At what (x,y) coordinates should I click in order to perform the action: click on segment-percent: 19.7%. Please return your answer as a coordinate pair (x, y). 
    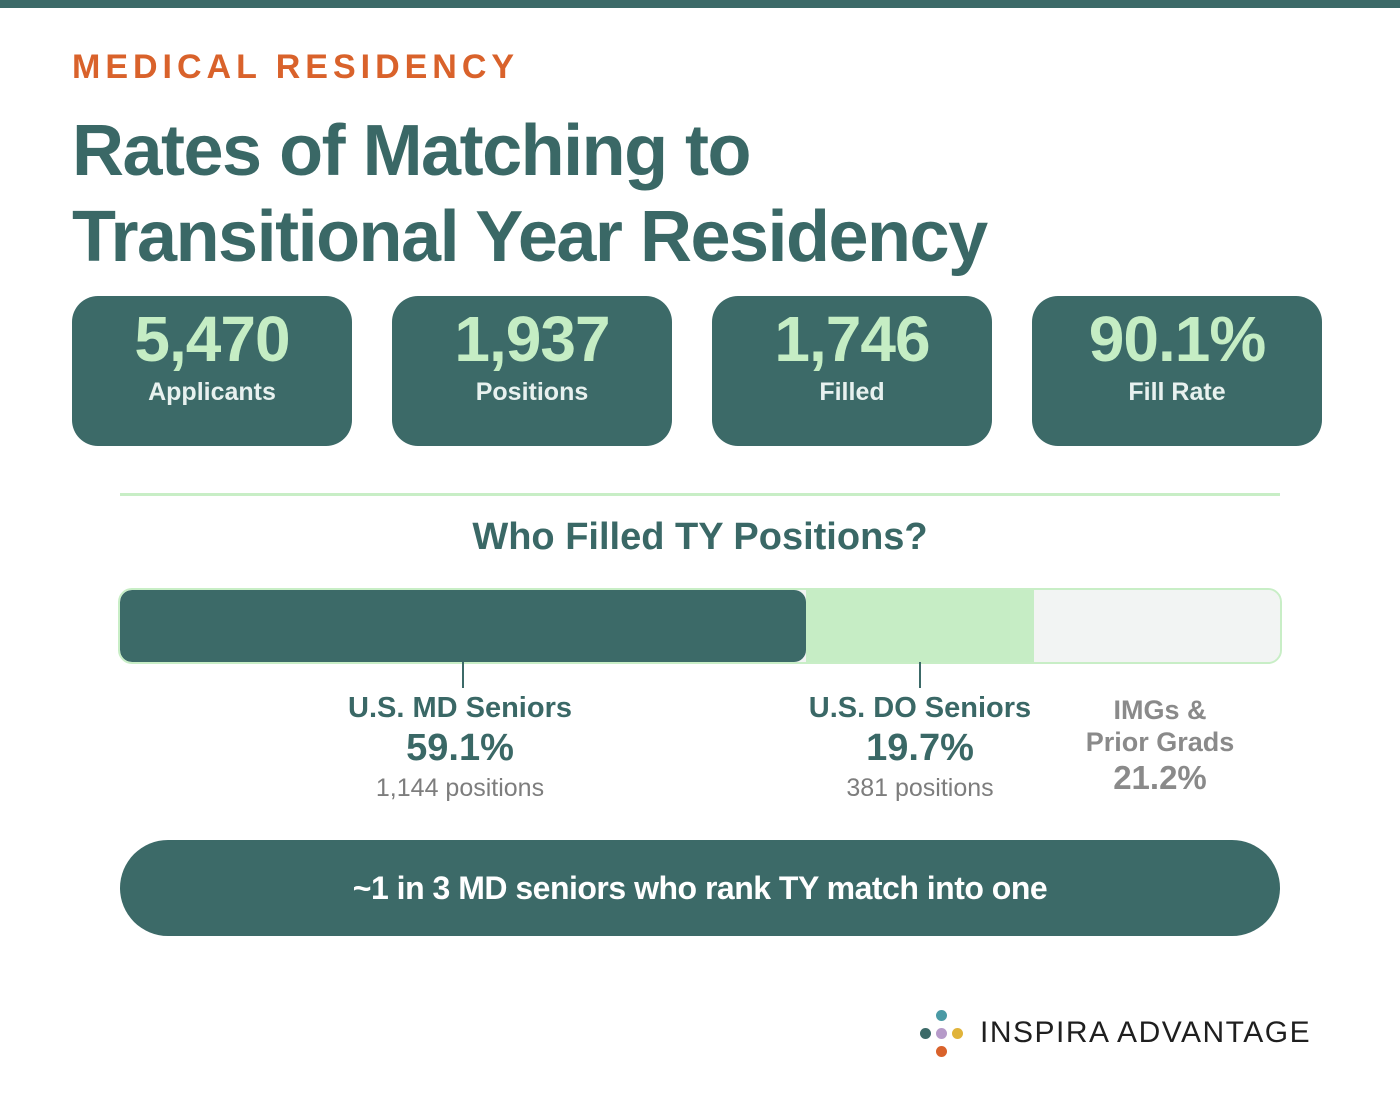
    Looking at the image, I should click on (920, 748).